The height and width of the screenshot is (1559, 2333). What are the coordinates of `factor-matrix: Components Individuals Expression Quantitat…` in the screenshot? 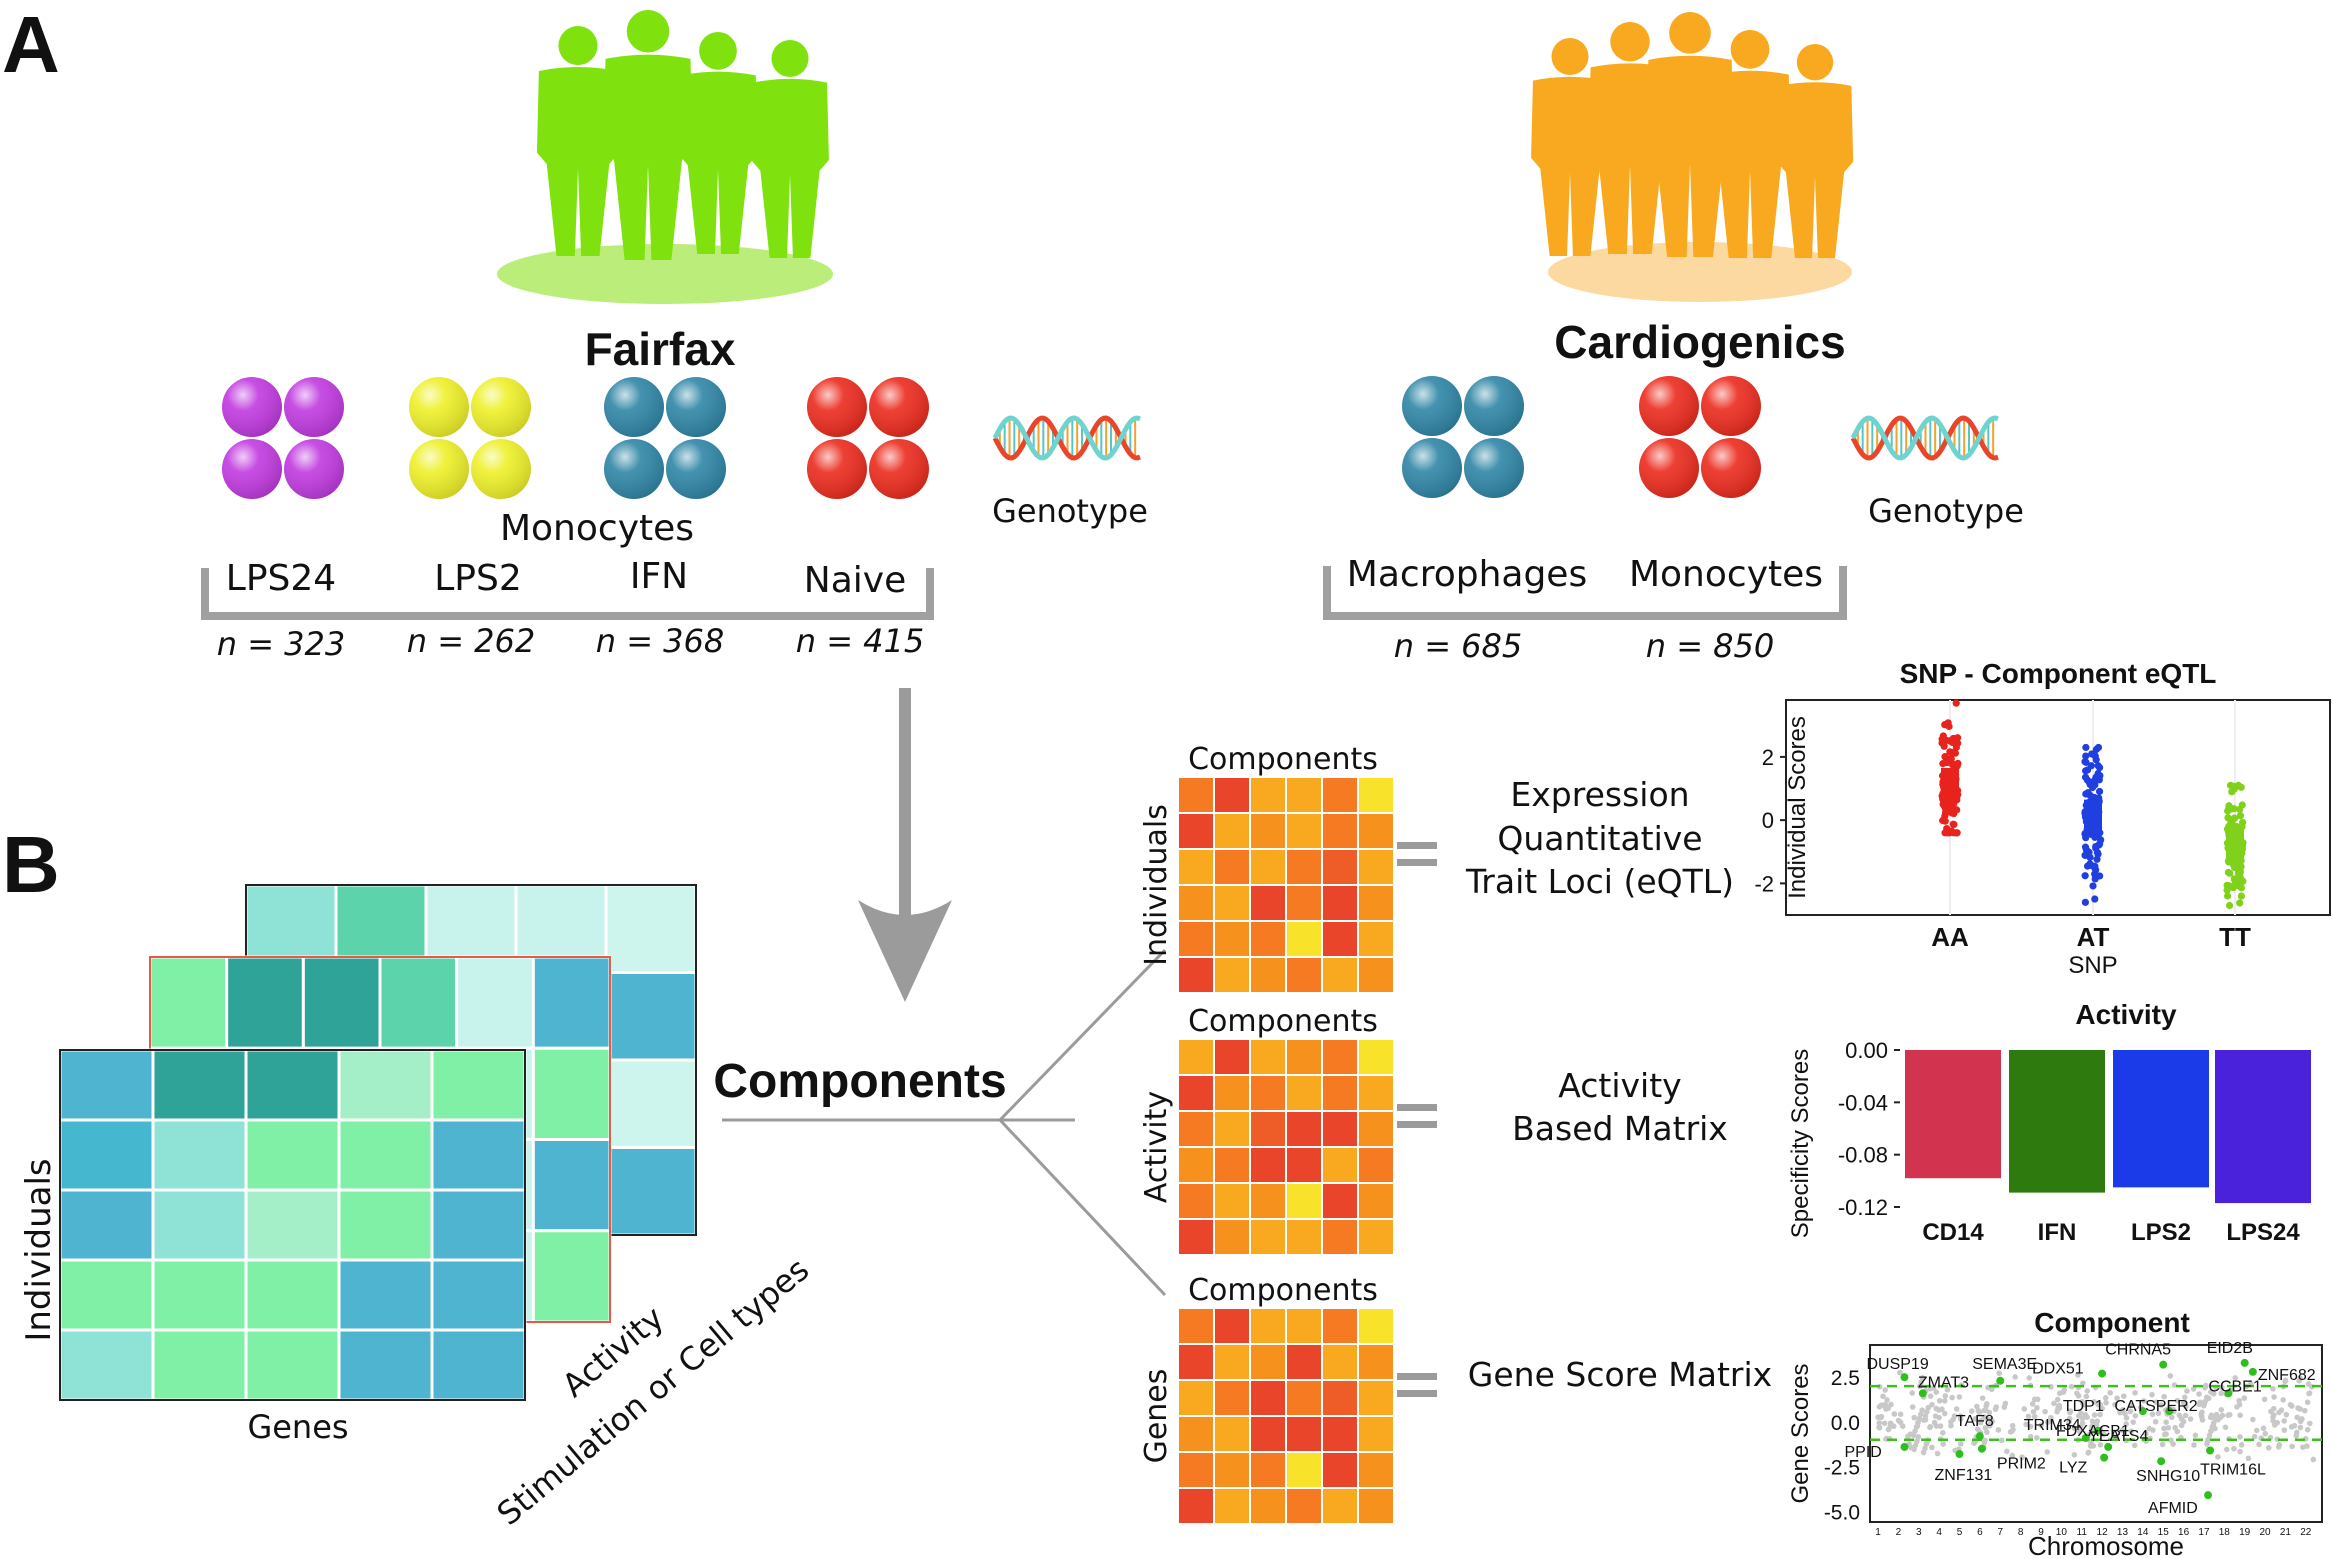 It's located at (1436, 868).